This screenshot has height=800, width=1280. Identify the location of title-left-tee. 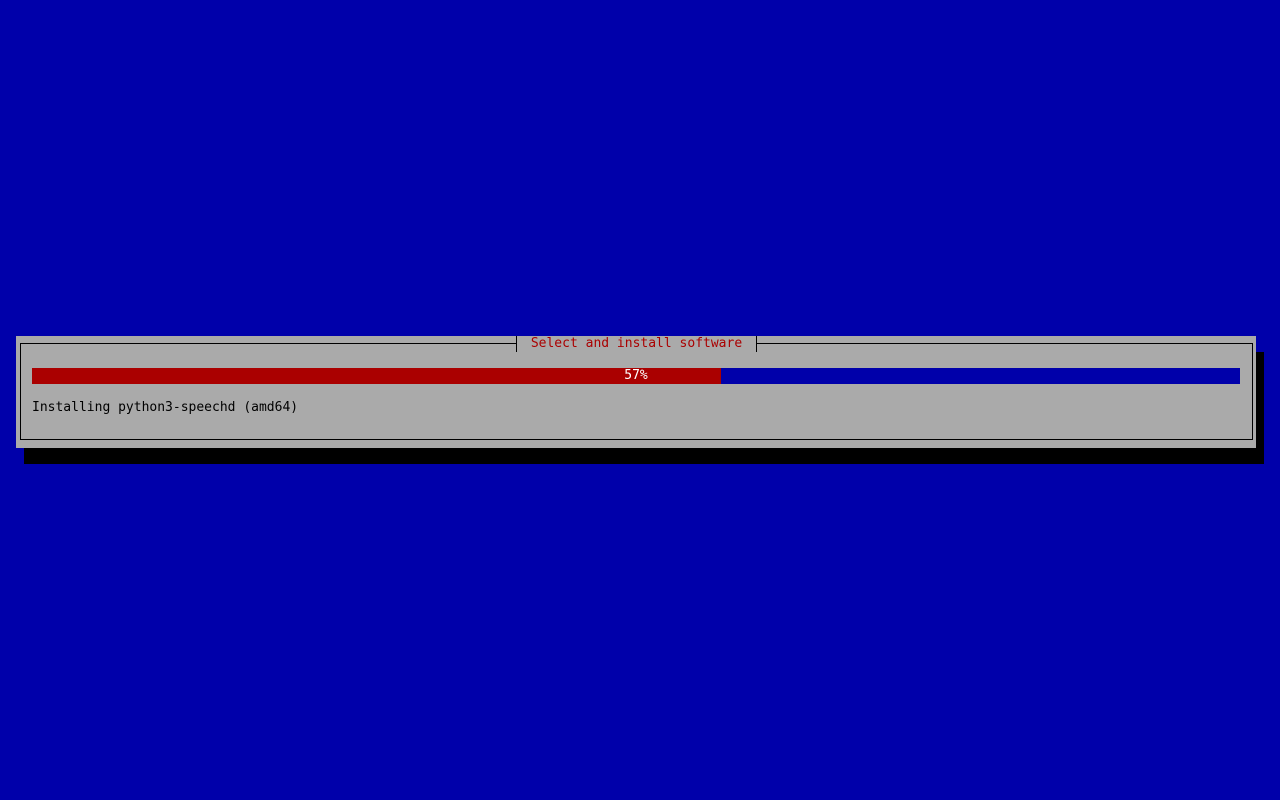
(516, 344).